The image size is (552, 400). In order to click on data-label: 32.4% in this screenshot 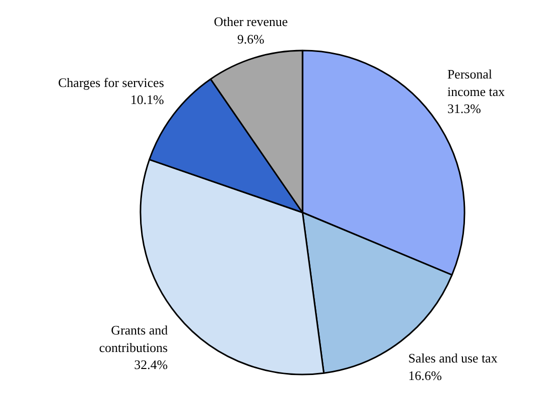, I will do `click(151, 364)`.